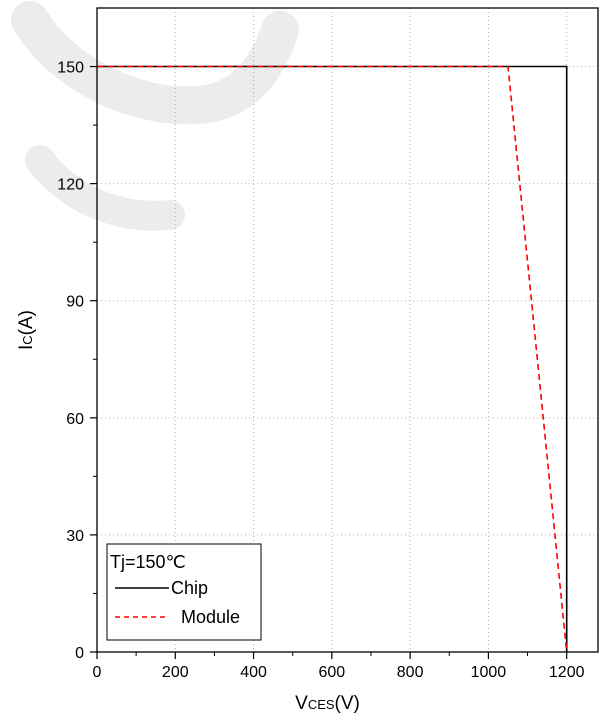 The image size is (599, 717). What do you see at coordinates (253, 672) in the screenshot?
I see `x-tick-label: 400` at bounding box center [253, 672].